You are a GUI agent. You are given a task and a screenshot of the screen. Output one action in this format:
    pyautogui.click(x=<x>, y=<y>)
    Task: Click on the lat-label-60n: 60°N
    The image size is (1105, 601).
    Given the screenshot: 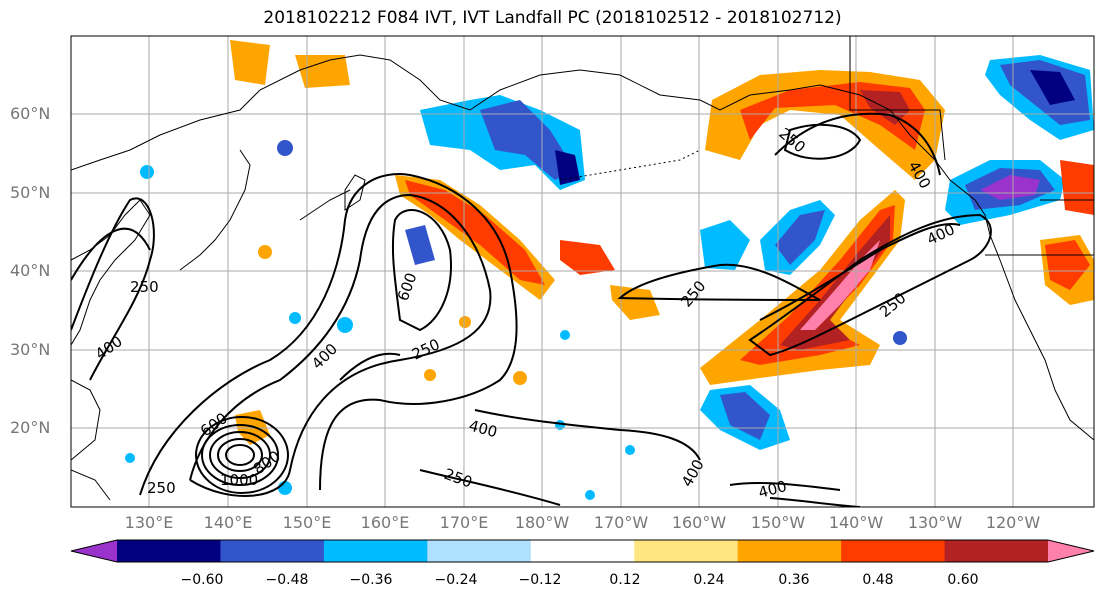 What is the action you would take?
    pyautogui.click(x=30, y=113)
    